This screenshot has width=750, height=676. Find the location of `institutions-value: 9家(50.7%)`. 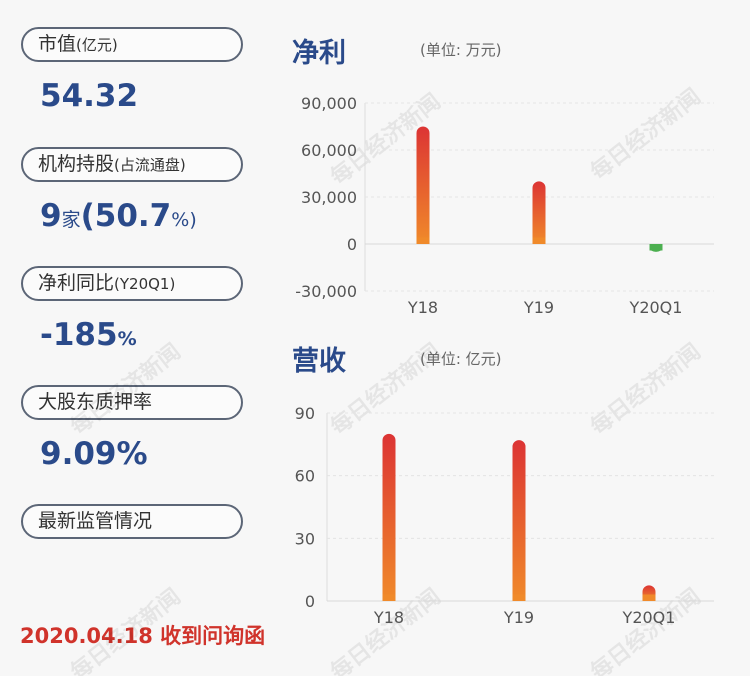

institutions-value: 9家(50.7%) is located at coordinates (118, 216).